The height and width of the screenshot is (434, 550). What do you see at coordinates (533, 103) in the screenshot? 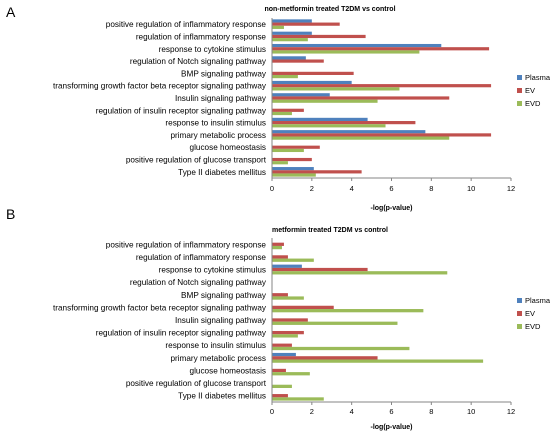
I see `chart1-legend-label-evd: EVD` at bounding box center [533, 103].